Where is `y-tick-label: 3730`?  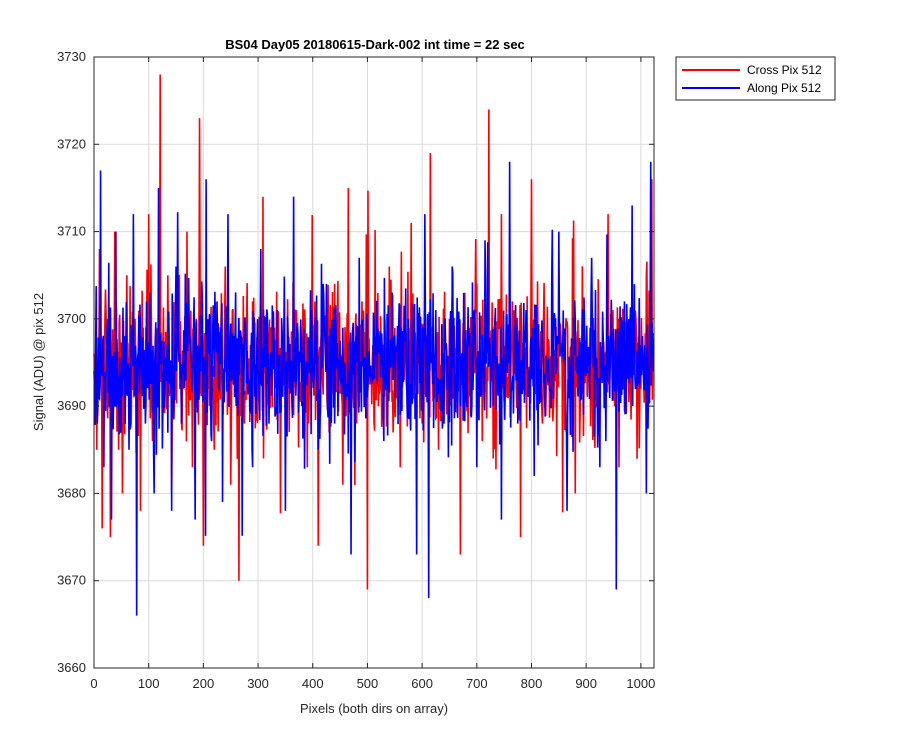
y-tick-label: 3730 is located at coordinates (71, 56).